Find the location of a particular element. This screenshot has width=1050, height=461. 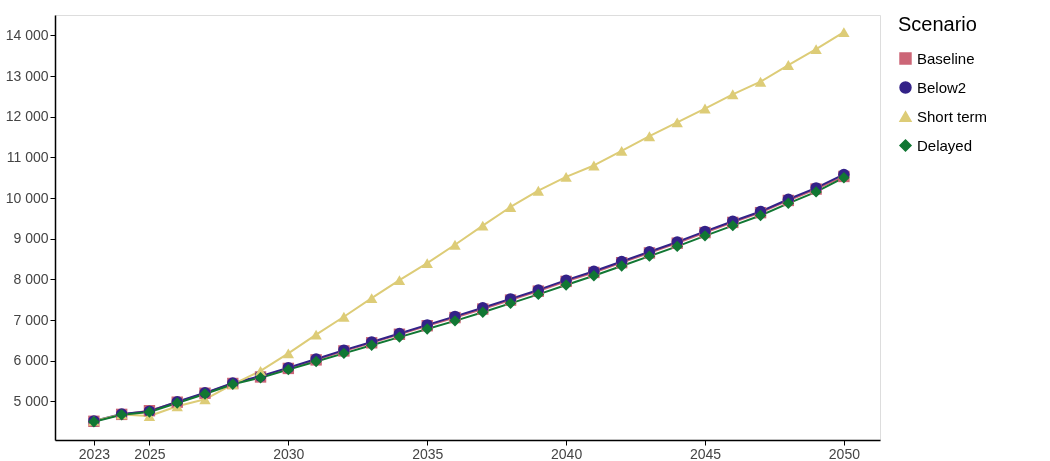

x-tick-label: 2025 is located at coordinates (150, 453).